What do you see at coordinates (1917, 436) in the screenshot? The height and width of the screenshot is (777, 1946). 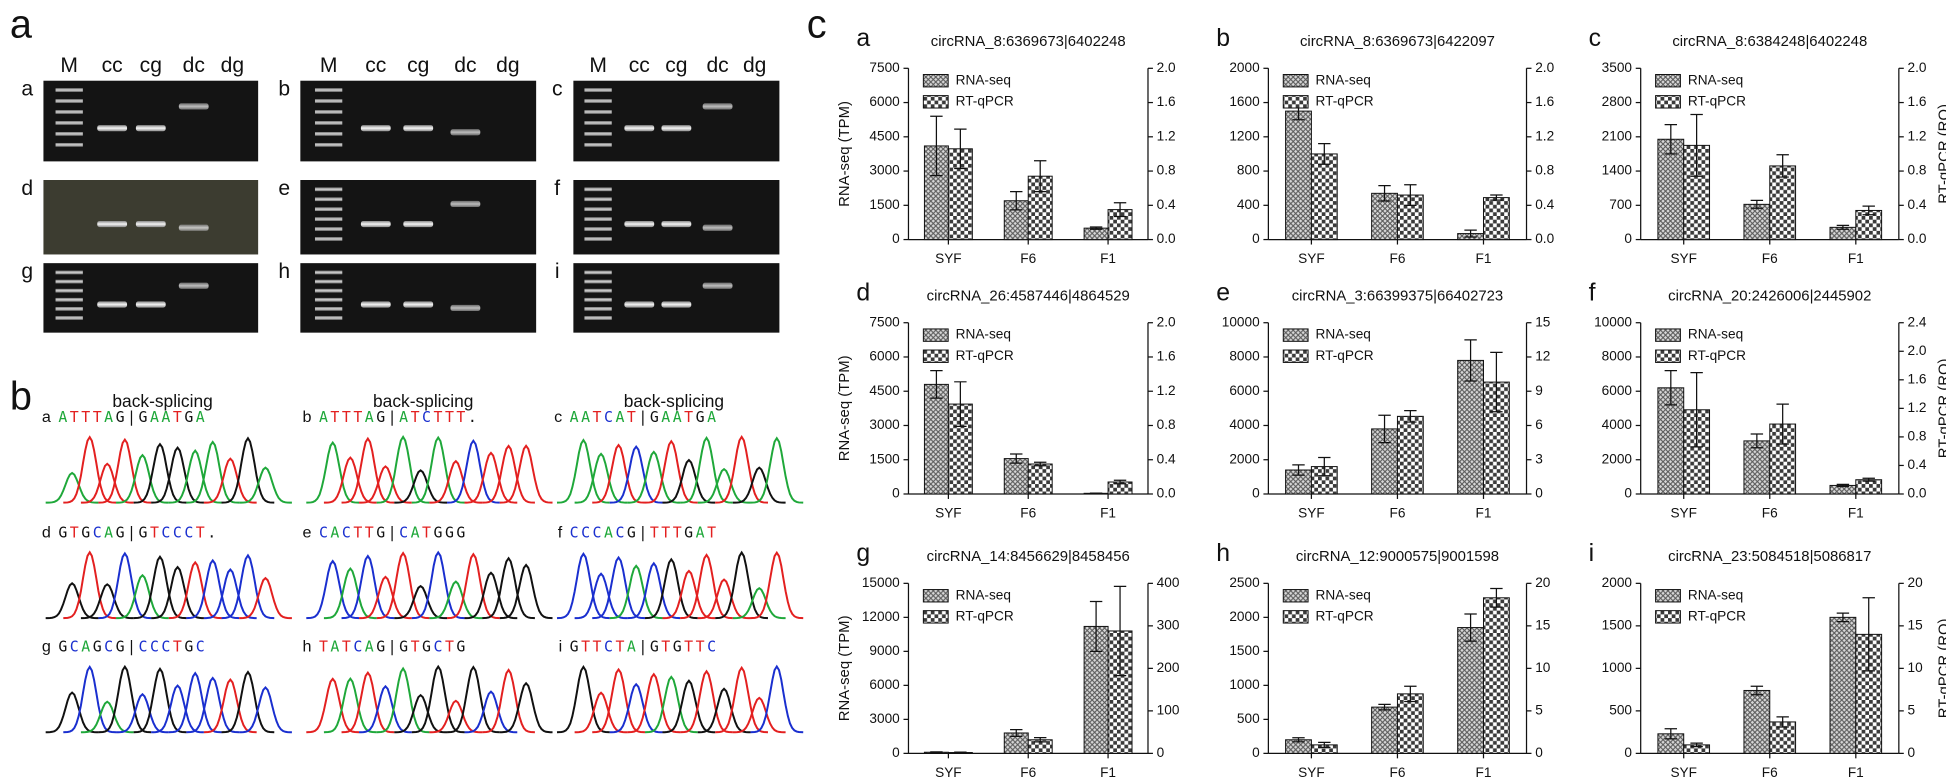 I see `y2-tick-label: 0.8` at bounding box center [1917, 436].